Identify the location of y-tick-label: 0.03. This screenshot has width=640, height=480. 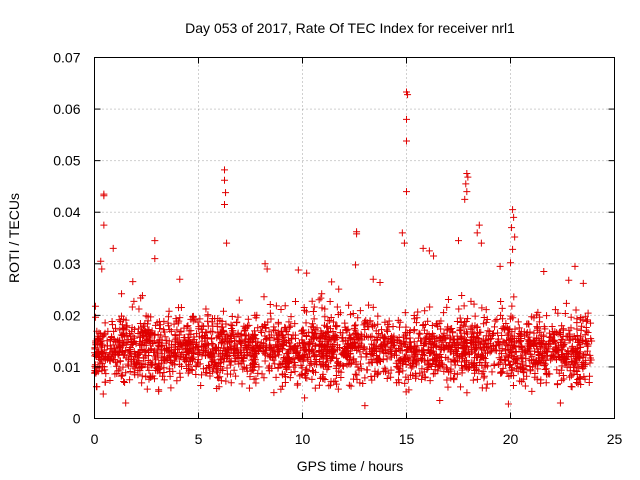
(66, 264).